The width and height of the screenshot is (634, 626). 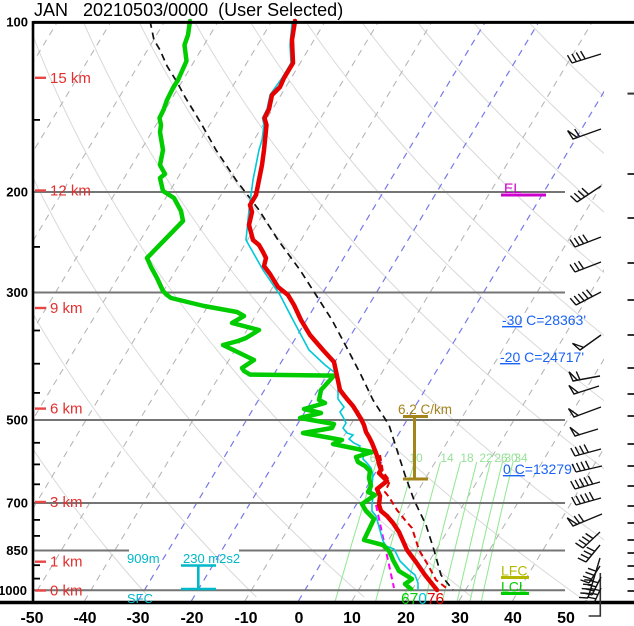 What do you see at coordinates (544, 320) in the screenshot?
I see `svg-text: -30 C=28363'` at bounding box center [544, 320].